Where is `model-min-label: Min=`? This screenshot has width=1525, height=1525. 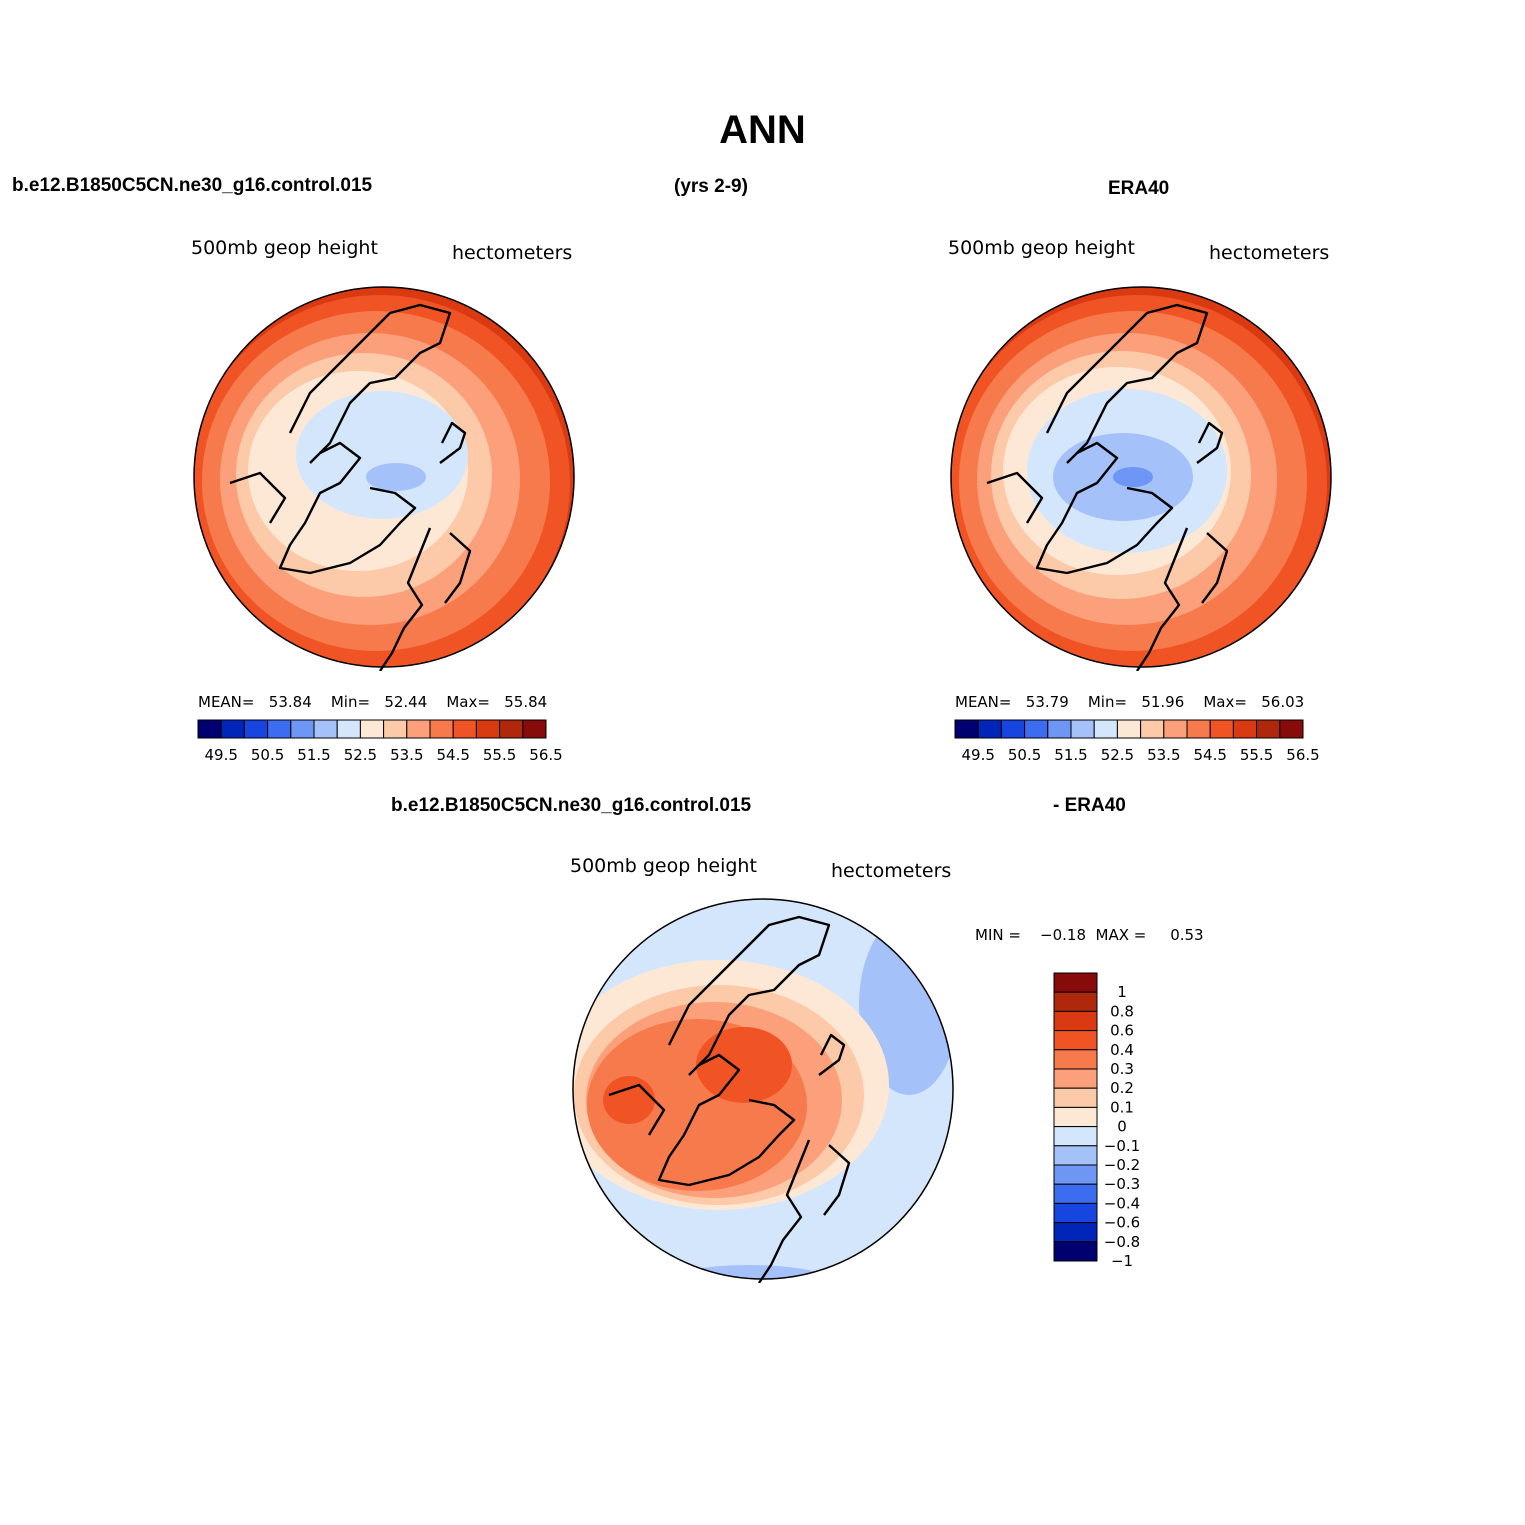 model-min-label: Min= is located at coordinates (350, 702).